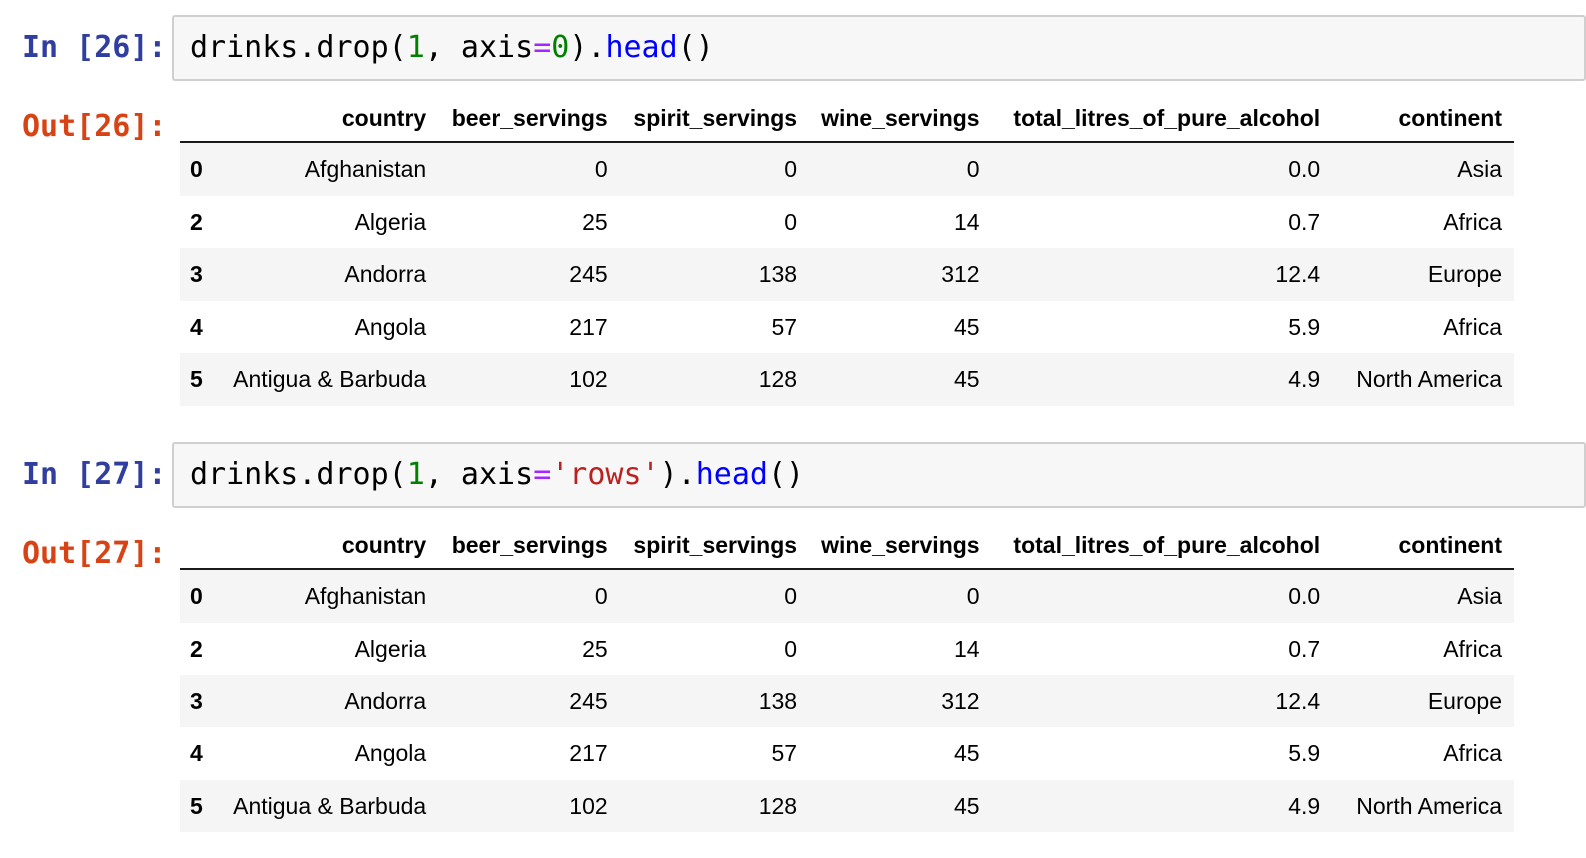 This screenshot has width=1586, height=858. I want to click on row-index: 4, so click(196, 753).